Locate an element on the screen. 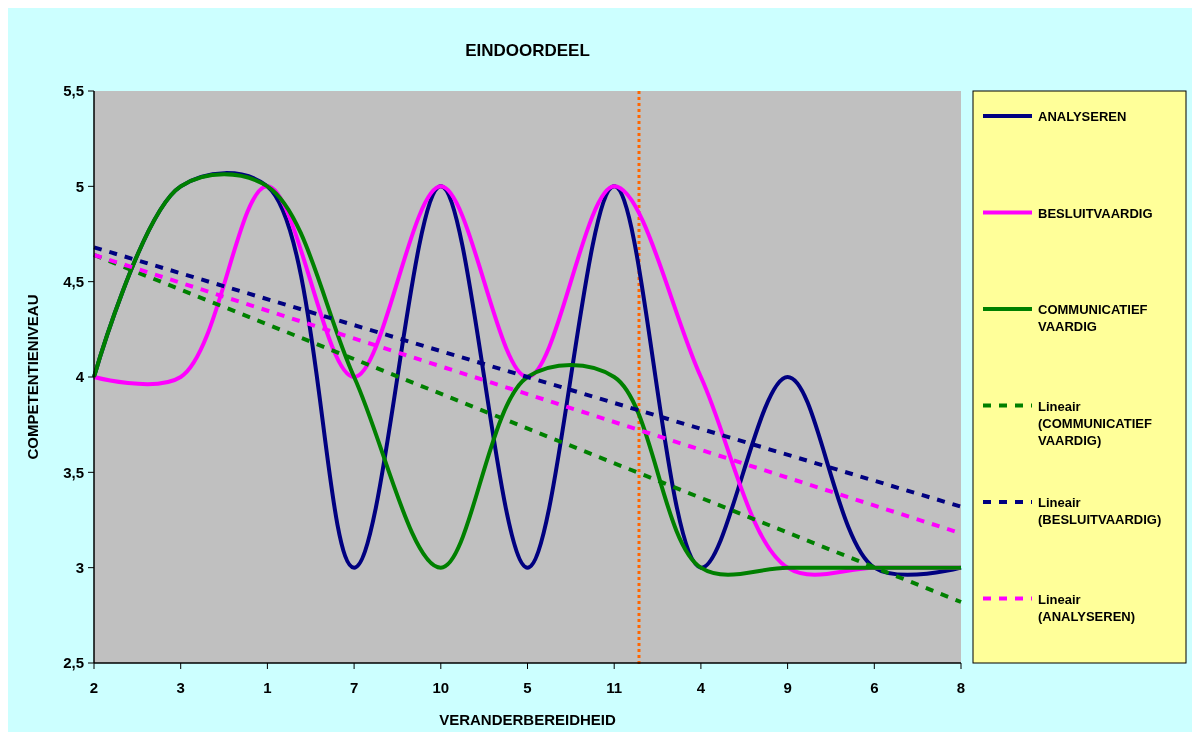 Image resolution: width=1200 pixels, height=740 pixels. x-tick-label: 3 is located at coordinates (180, 687).